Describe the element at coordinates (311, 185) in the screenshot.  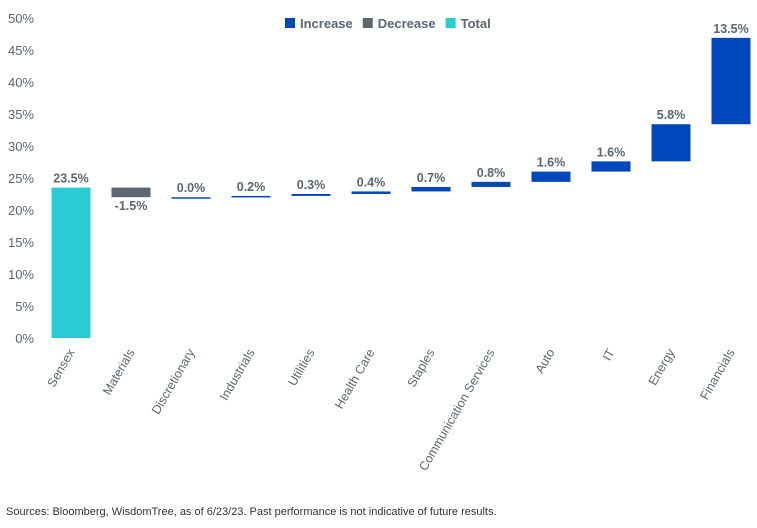
I see `data-label: 0.3%` at that location.